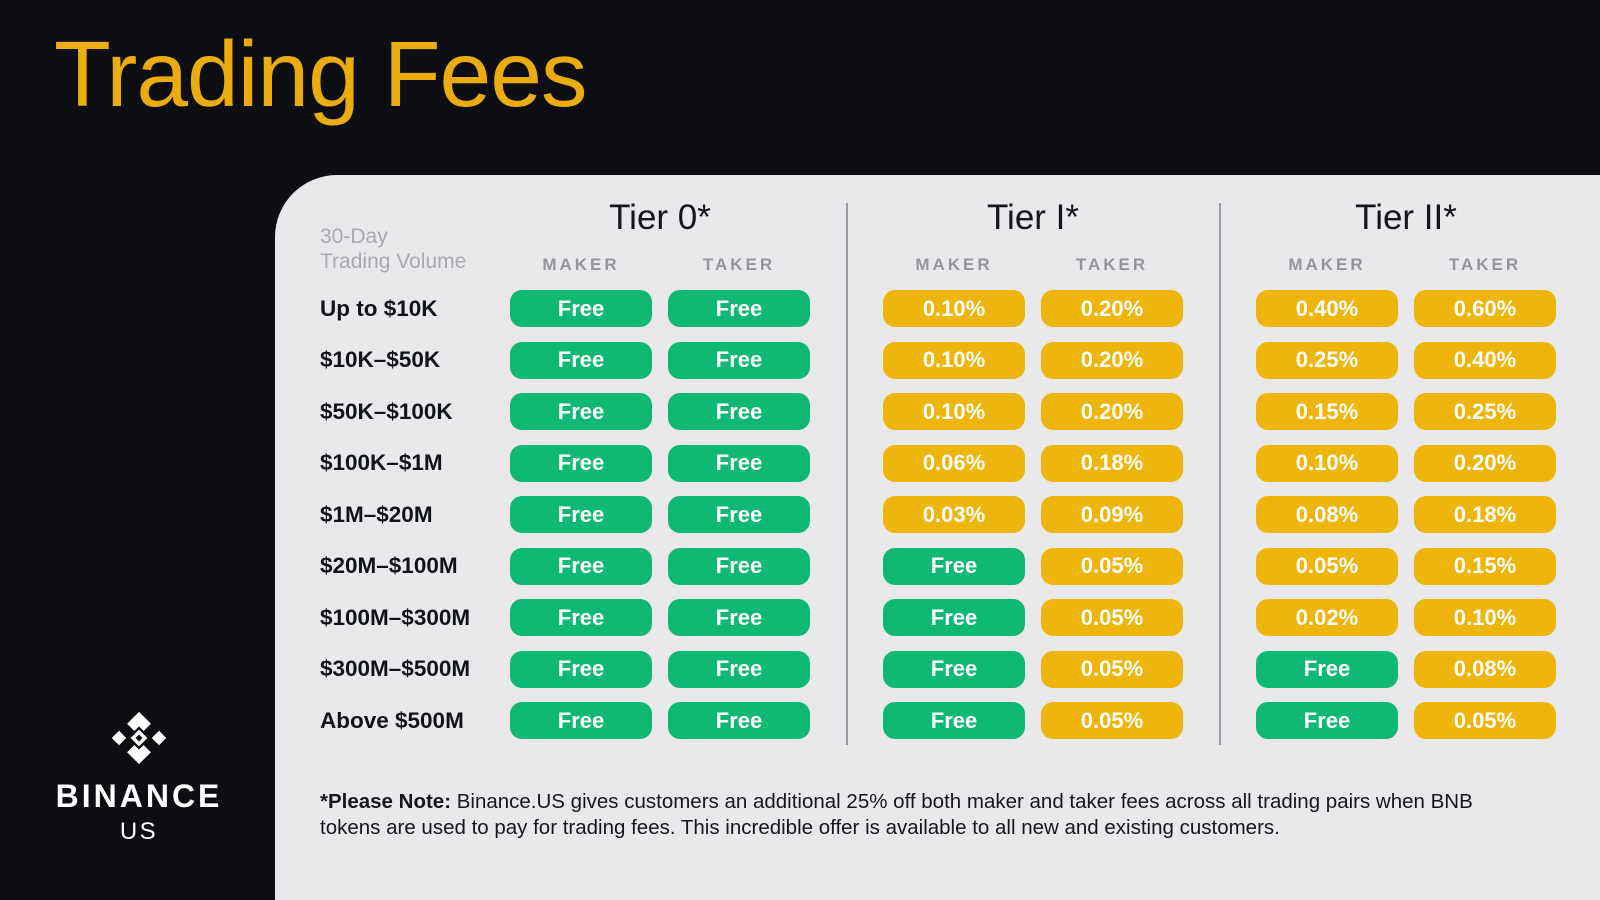 This screenshot has width=1600, height=900. Describe the element at coordinates (381, 463) in the screenshot. I see `row-label: $100K–$1M` at that location.